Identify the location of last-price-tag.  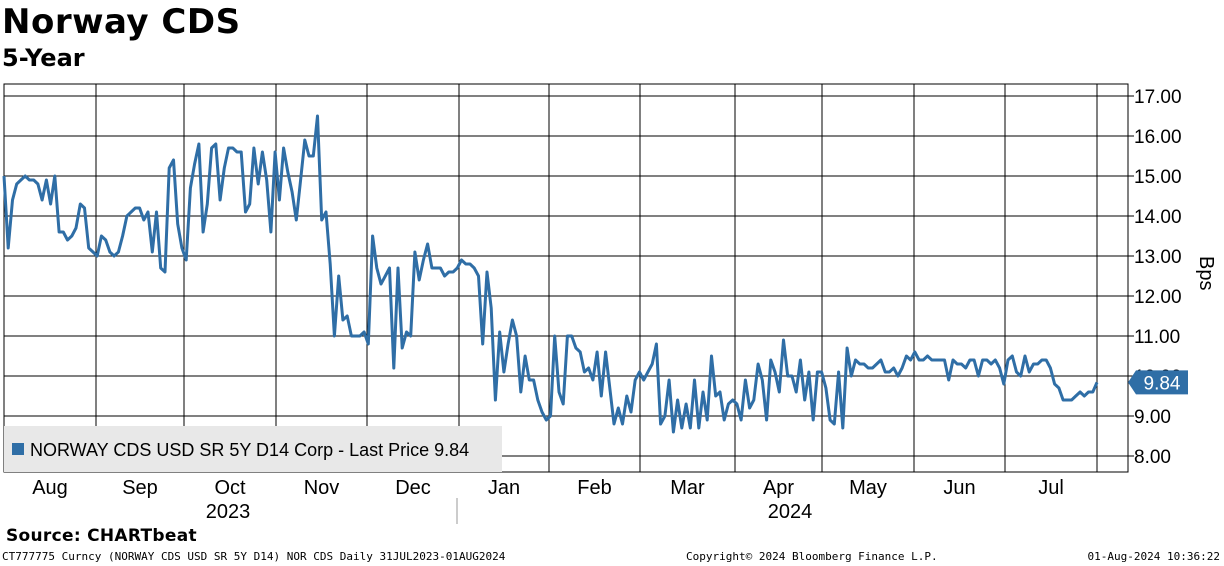
(1158, 382).